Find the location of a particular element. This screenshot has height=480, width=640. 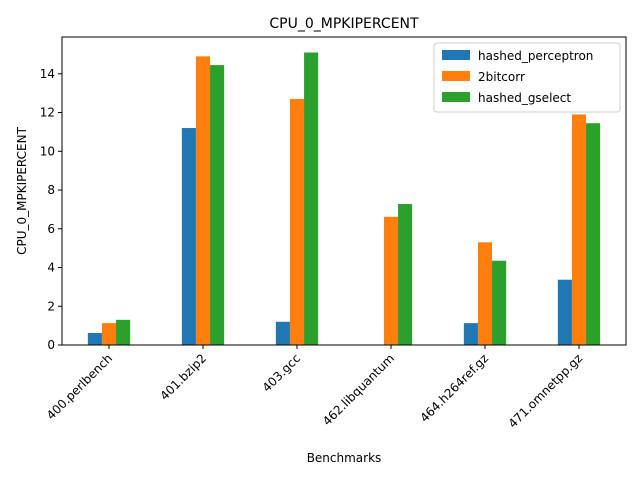

y-tick-label-3: 6 is located at coordinates (51, 229).